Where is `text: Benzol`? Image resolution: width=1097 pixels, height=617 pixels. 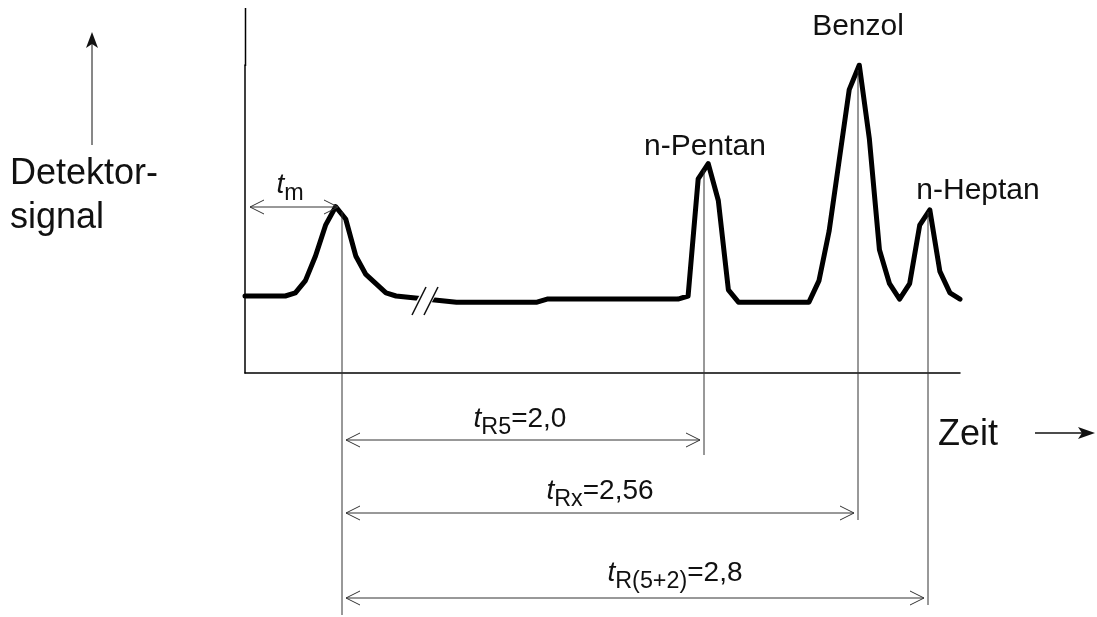 text: Benzol is located at coordinates (858, 25).